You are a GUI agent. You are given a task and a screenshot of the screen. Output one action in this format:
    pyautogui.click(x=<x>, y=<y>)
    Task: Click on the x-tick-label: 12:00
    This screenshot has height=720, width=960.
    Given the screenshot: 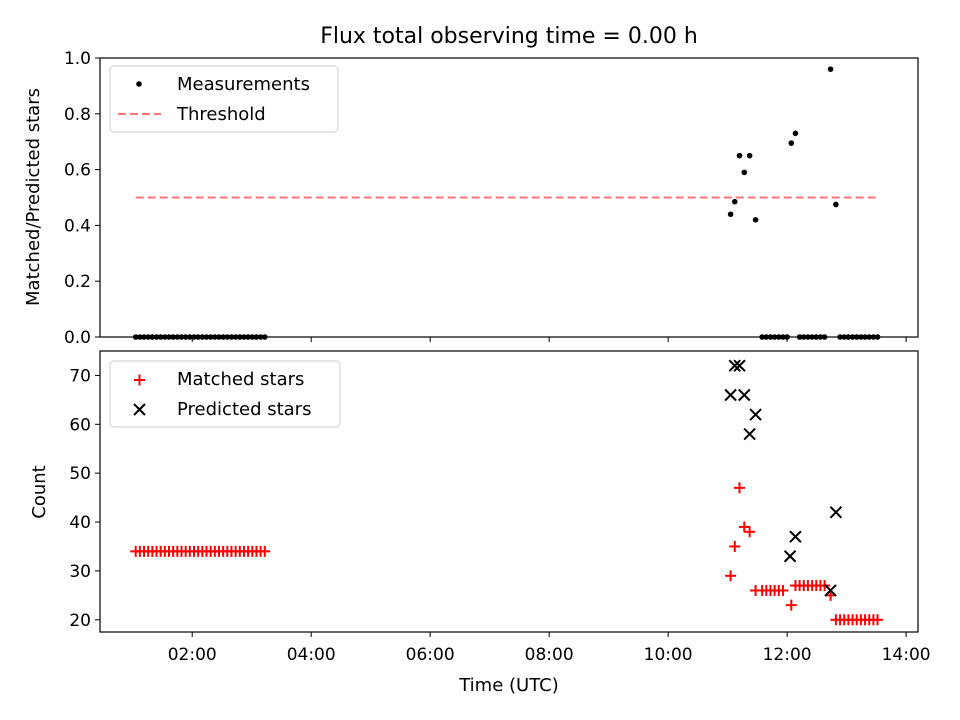 What is the action you would take?
    pyautogui.click(x=787, y=655)
    